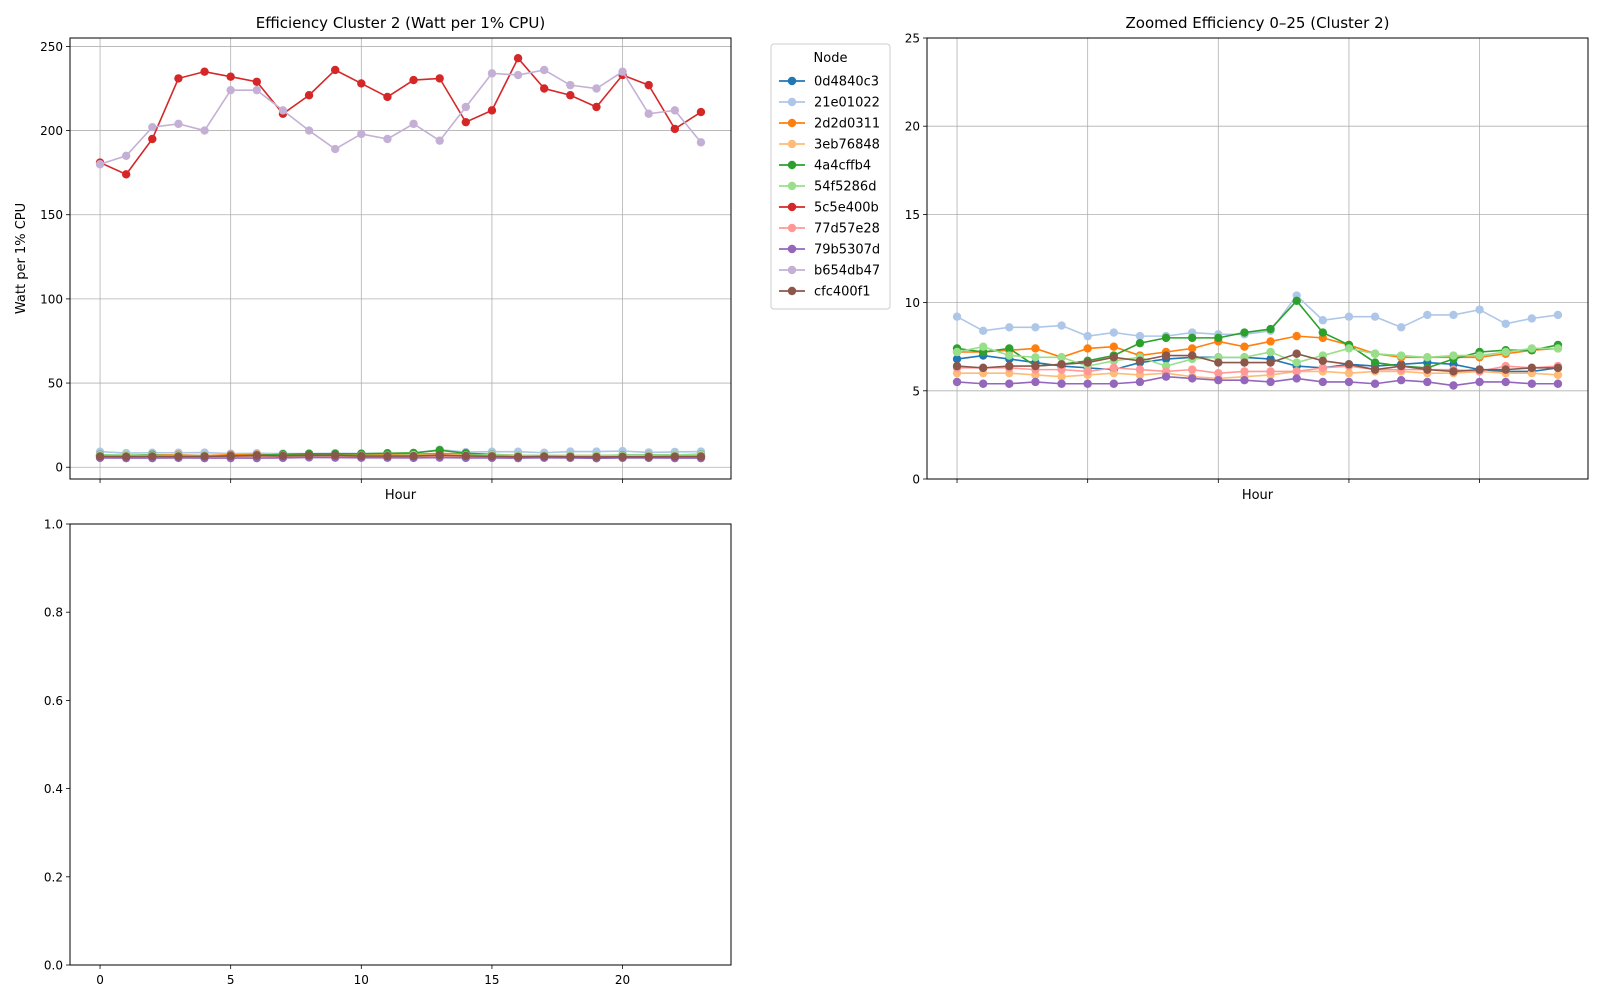 This screenshot has width=1600, height=1000. Describe the element at coordinates (1258, 375) in the screenshot. I see `series-line-3eb76848` at that location.